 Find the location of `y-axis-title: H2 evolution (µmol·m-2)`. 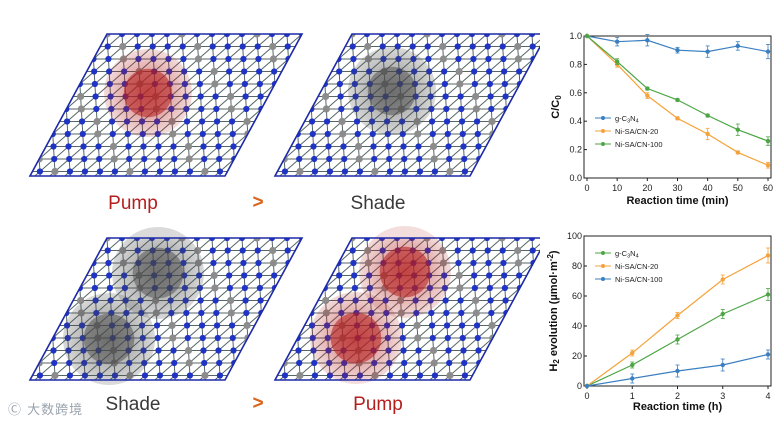

y-axis-title: H2 evolution (µmol·m-2) is located at coordinates (553, 311).